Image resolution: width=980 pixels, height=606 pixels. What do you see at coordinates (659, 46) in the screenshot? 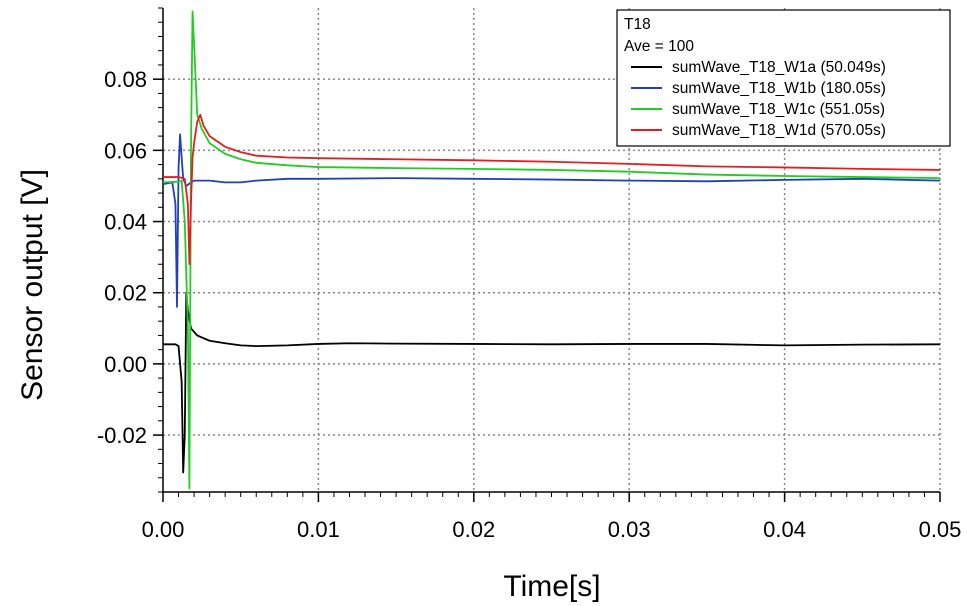
I see `legend-title-line: Ave = 100` at bounding box center [659, 46].